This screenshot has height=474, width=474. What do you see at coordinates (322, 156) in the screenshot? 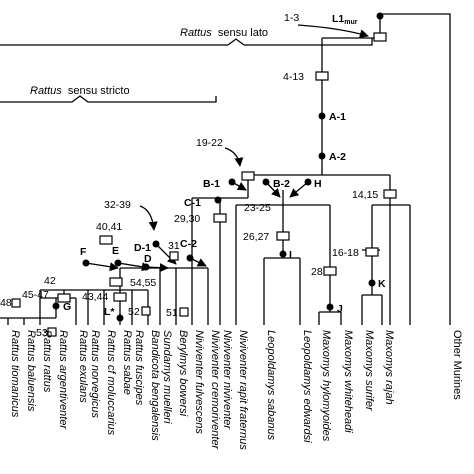
I see `node-dot-a2` at bounding box center [322, 156].